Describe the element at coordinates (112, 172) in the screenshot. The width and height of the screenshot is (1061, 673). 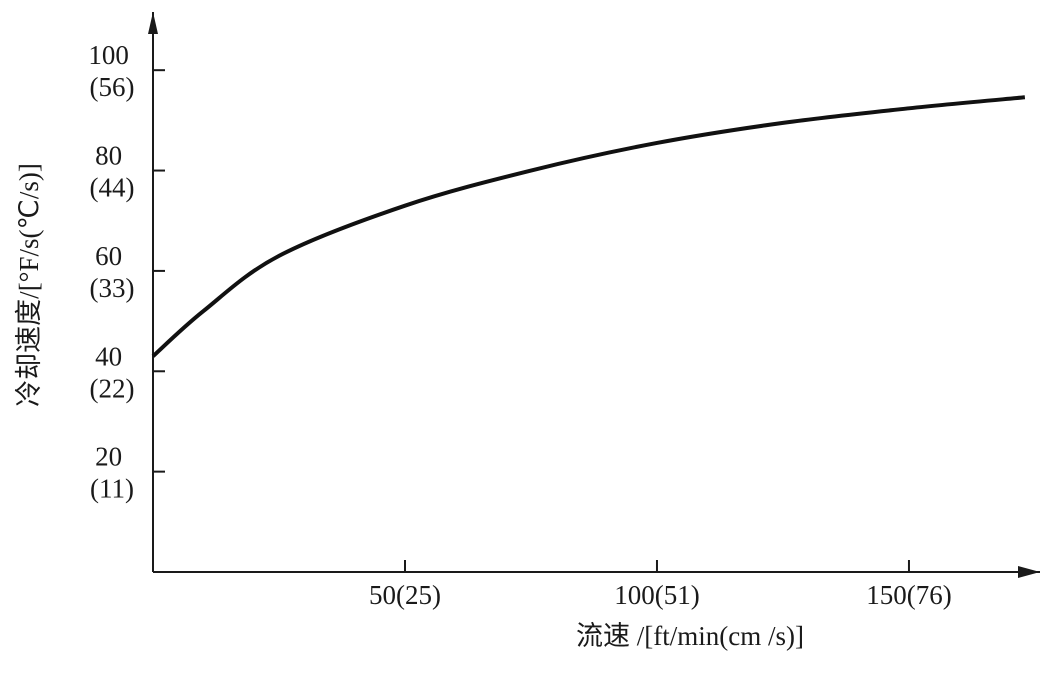
I see `y-tick-label: 80 (44)` at that location.